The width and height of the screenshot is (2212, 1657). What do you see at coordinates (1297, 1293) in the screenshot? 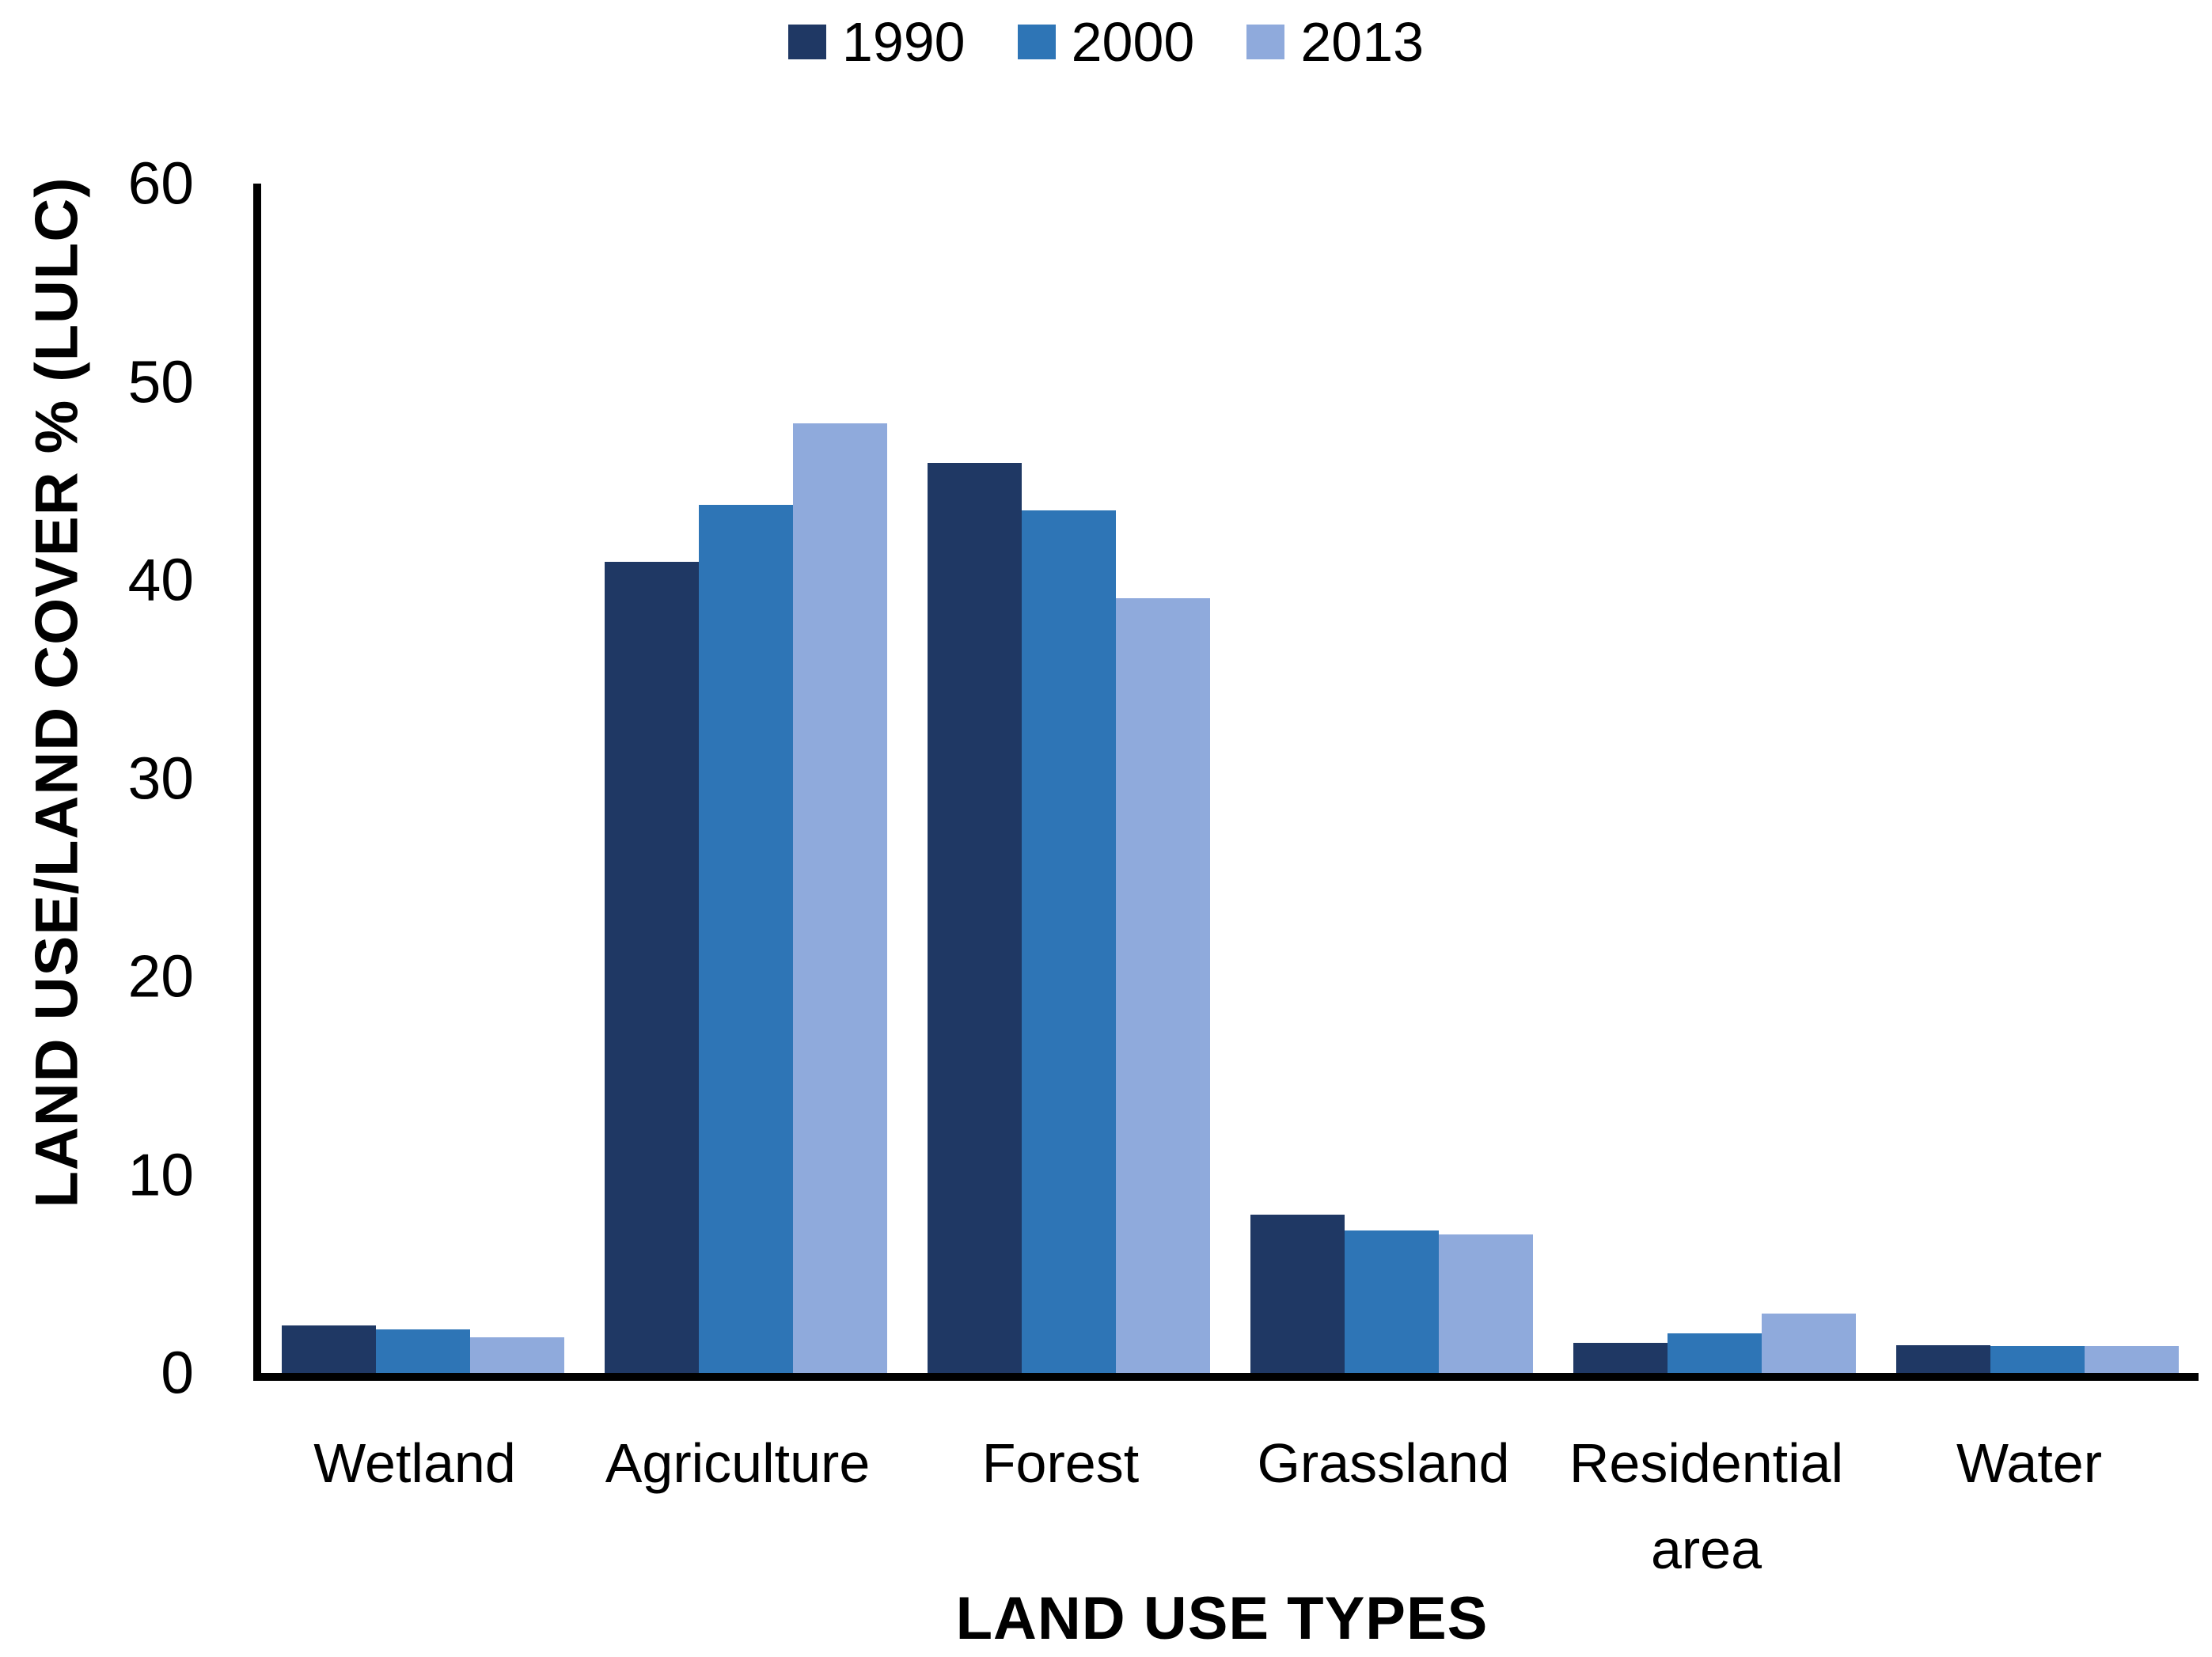
I see `bar-grassland-1990` at bounding box center [1297, 1293].